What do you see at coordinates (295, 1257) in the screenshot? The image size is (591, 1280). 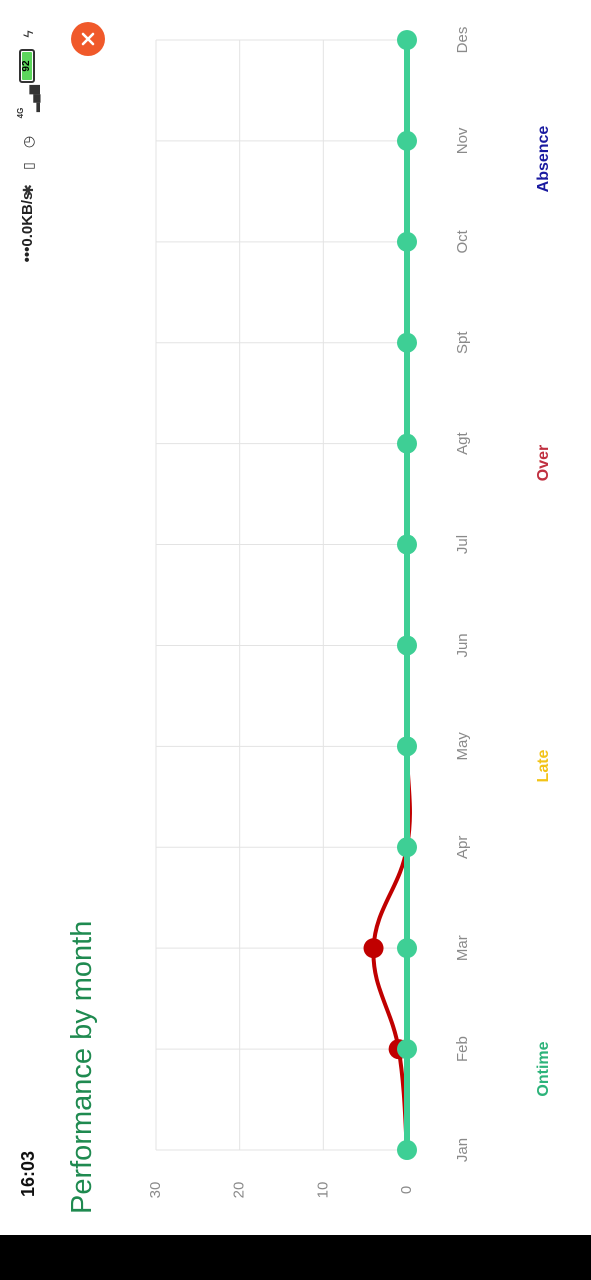 I see `system-nav-bar` at bounding box center [295, 1257].